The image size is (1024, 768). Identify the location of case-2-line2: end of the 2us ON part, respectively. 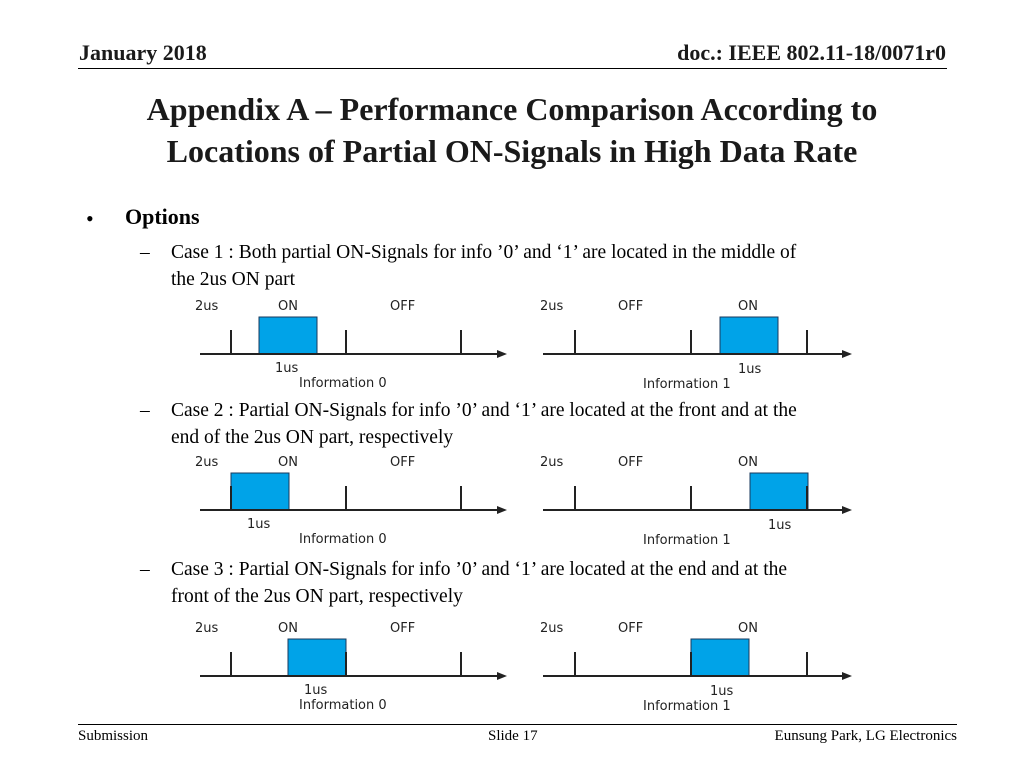
(312, 437).